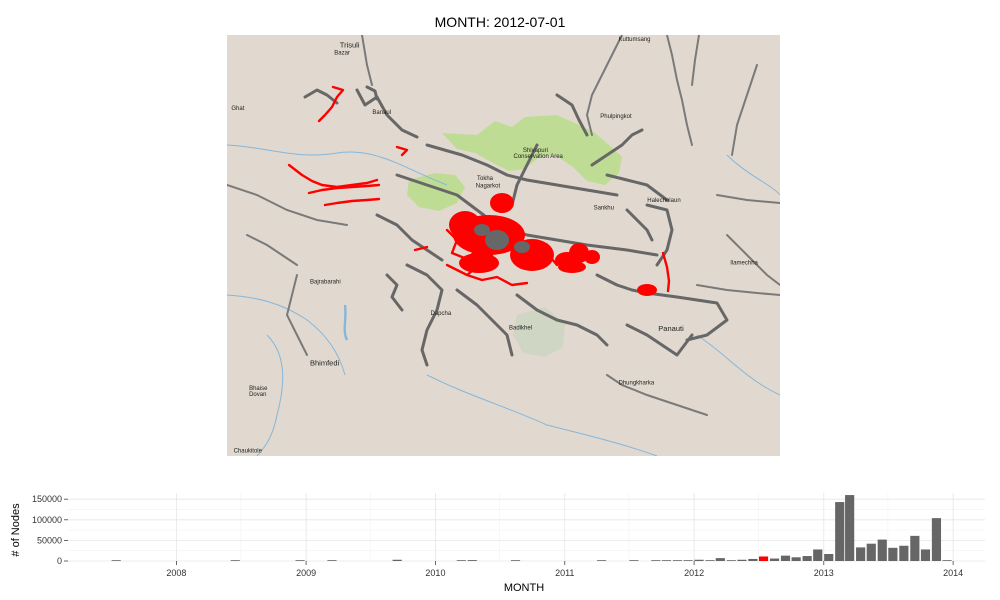  I want to click on place-label: Dovan, so click(257, 395).